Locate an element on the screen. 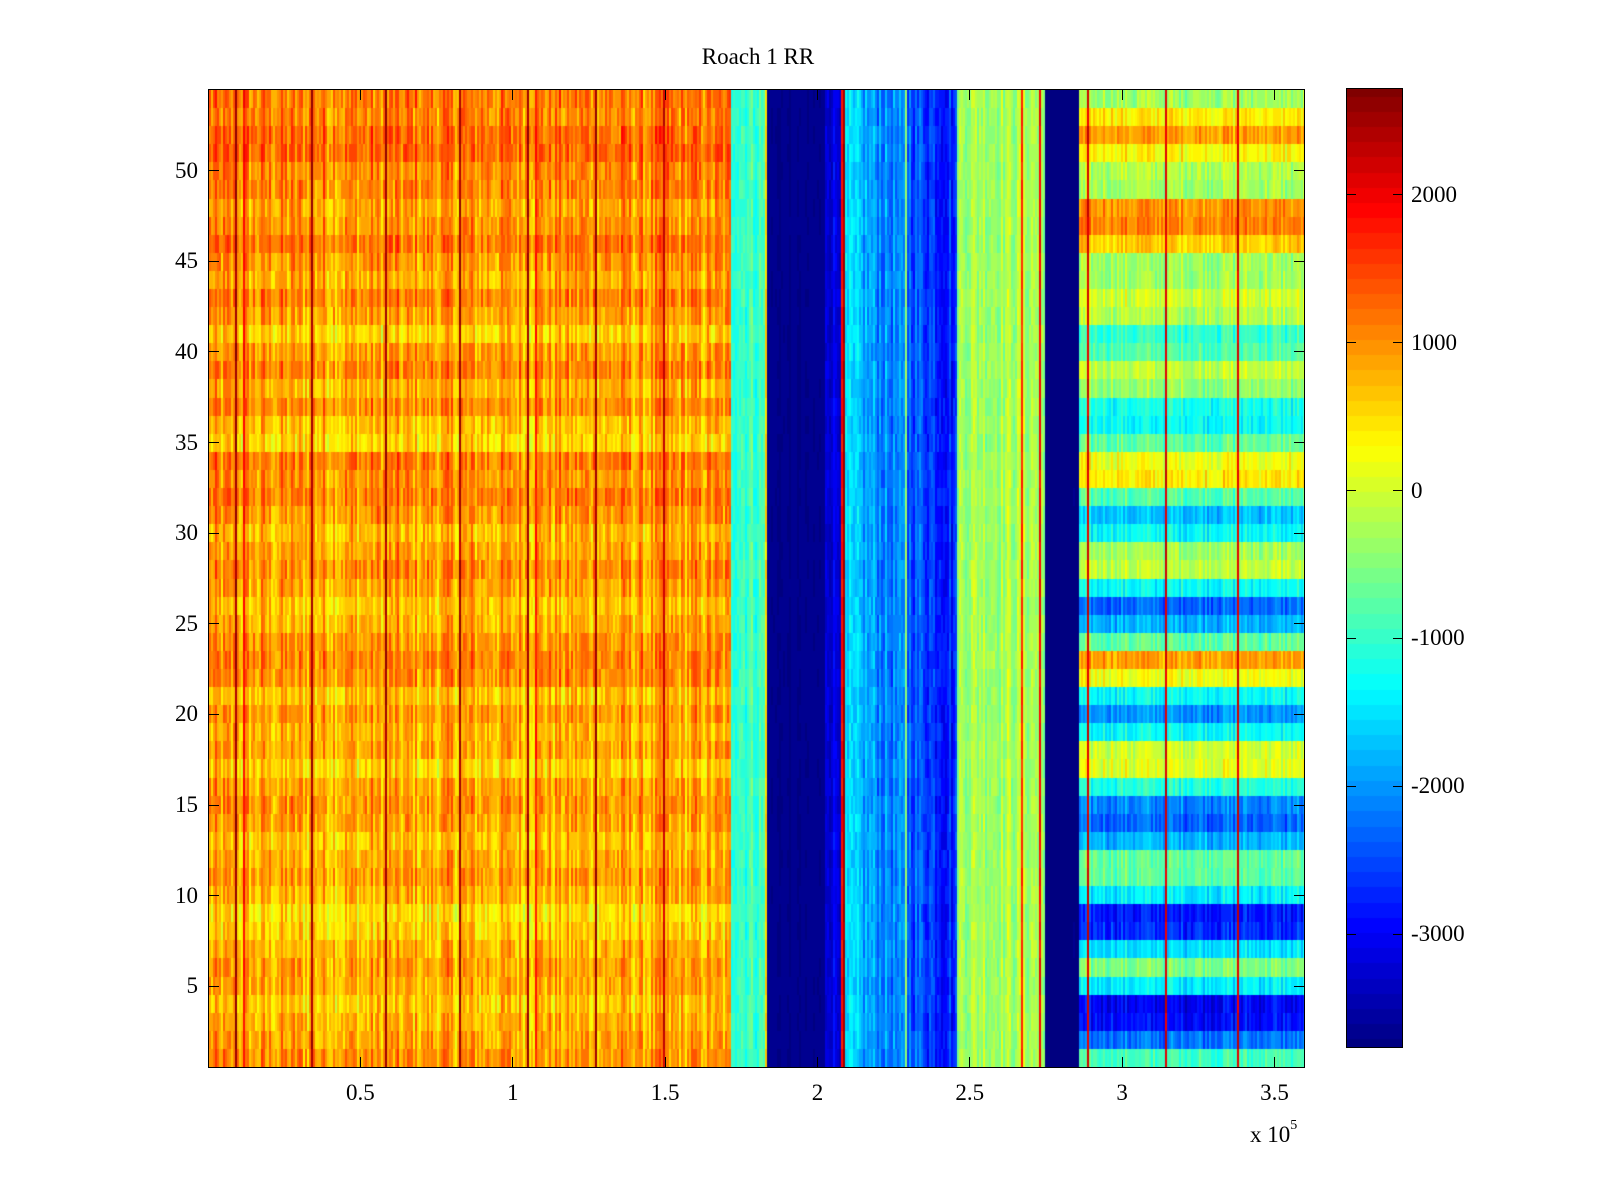 This screenshot has height=1200, width=1600. y-tick-label: 45 is located at coordinates (186, 261).